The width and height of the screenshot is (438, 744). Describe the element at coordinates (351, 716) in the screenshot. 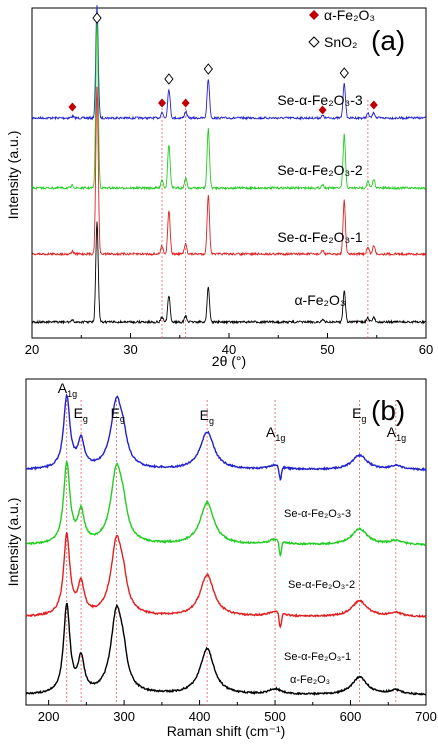

I see `x-tick-label: 600` at that location.